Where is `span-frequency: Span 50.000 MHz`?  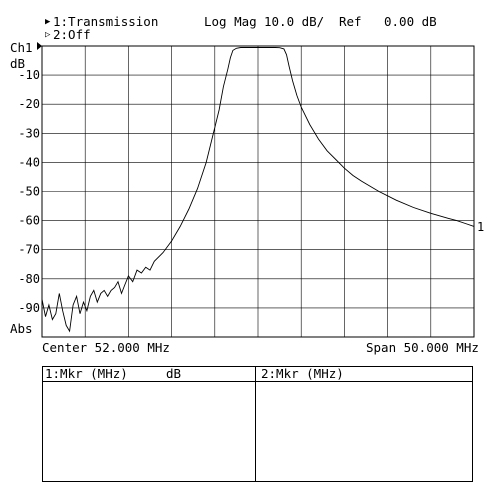 span-frequency: Span 50.000 MHz is located at coordinates (422, 347).